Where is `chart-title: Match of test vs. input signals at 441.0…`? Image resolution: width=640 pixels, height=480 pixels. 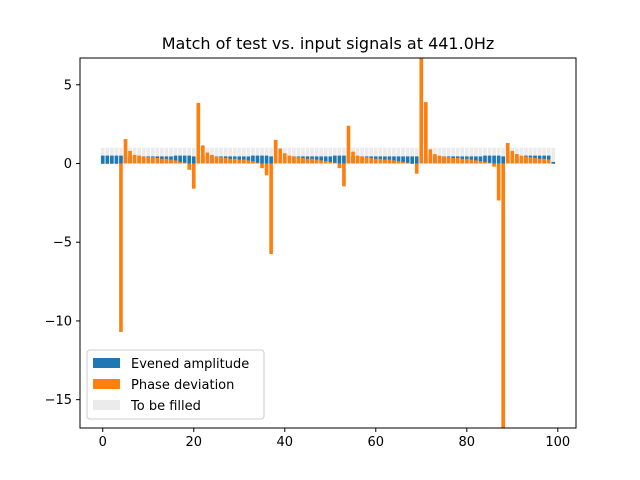 chart-title: Match of test vs. input signals at 441.0… is located at coordinates (328, 43).